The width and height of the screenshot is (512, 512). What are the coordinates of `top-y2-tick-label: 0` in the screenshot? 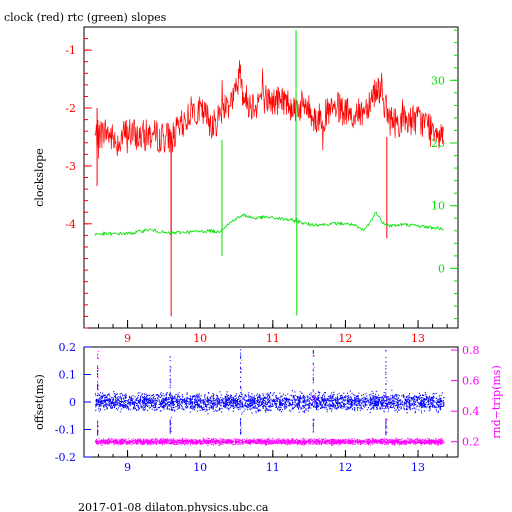 It's located at (441, 268).